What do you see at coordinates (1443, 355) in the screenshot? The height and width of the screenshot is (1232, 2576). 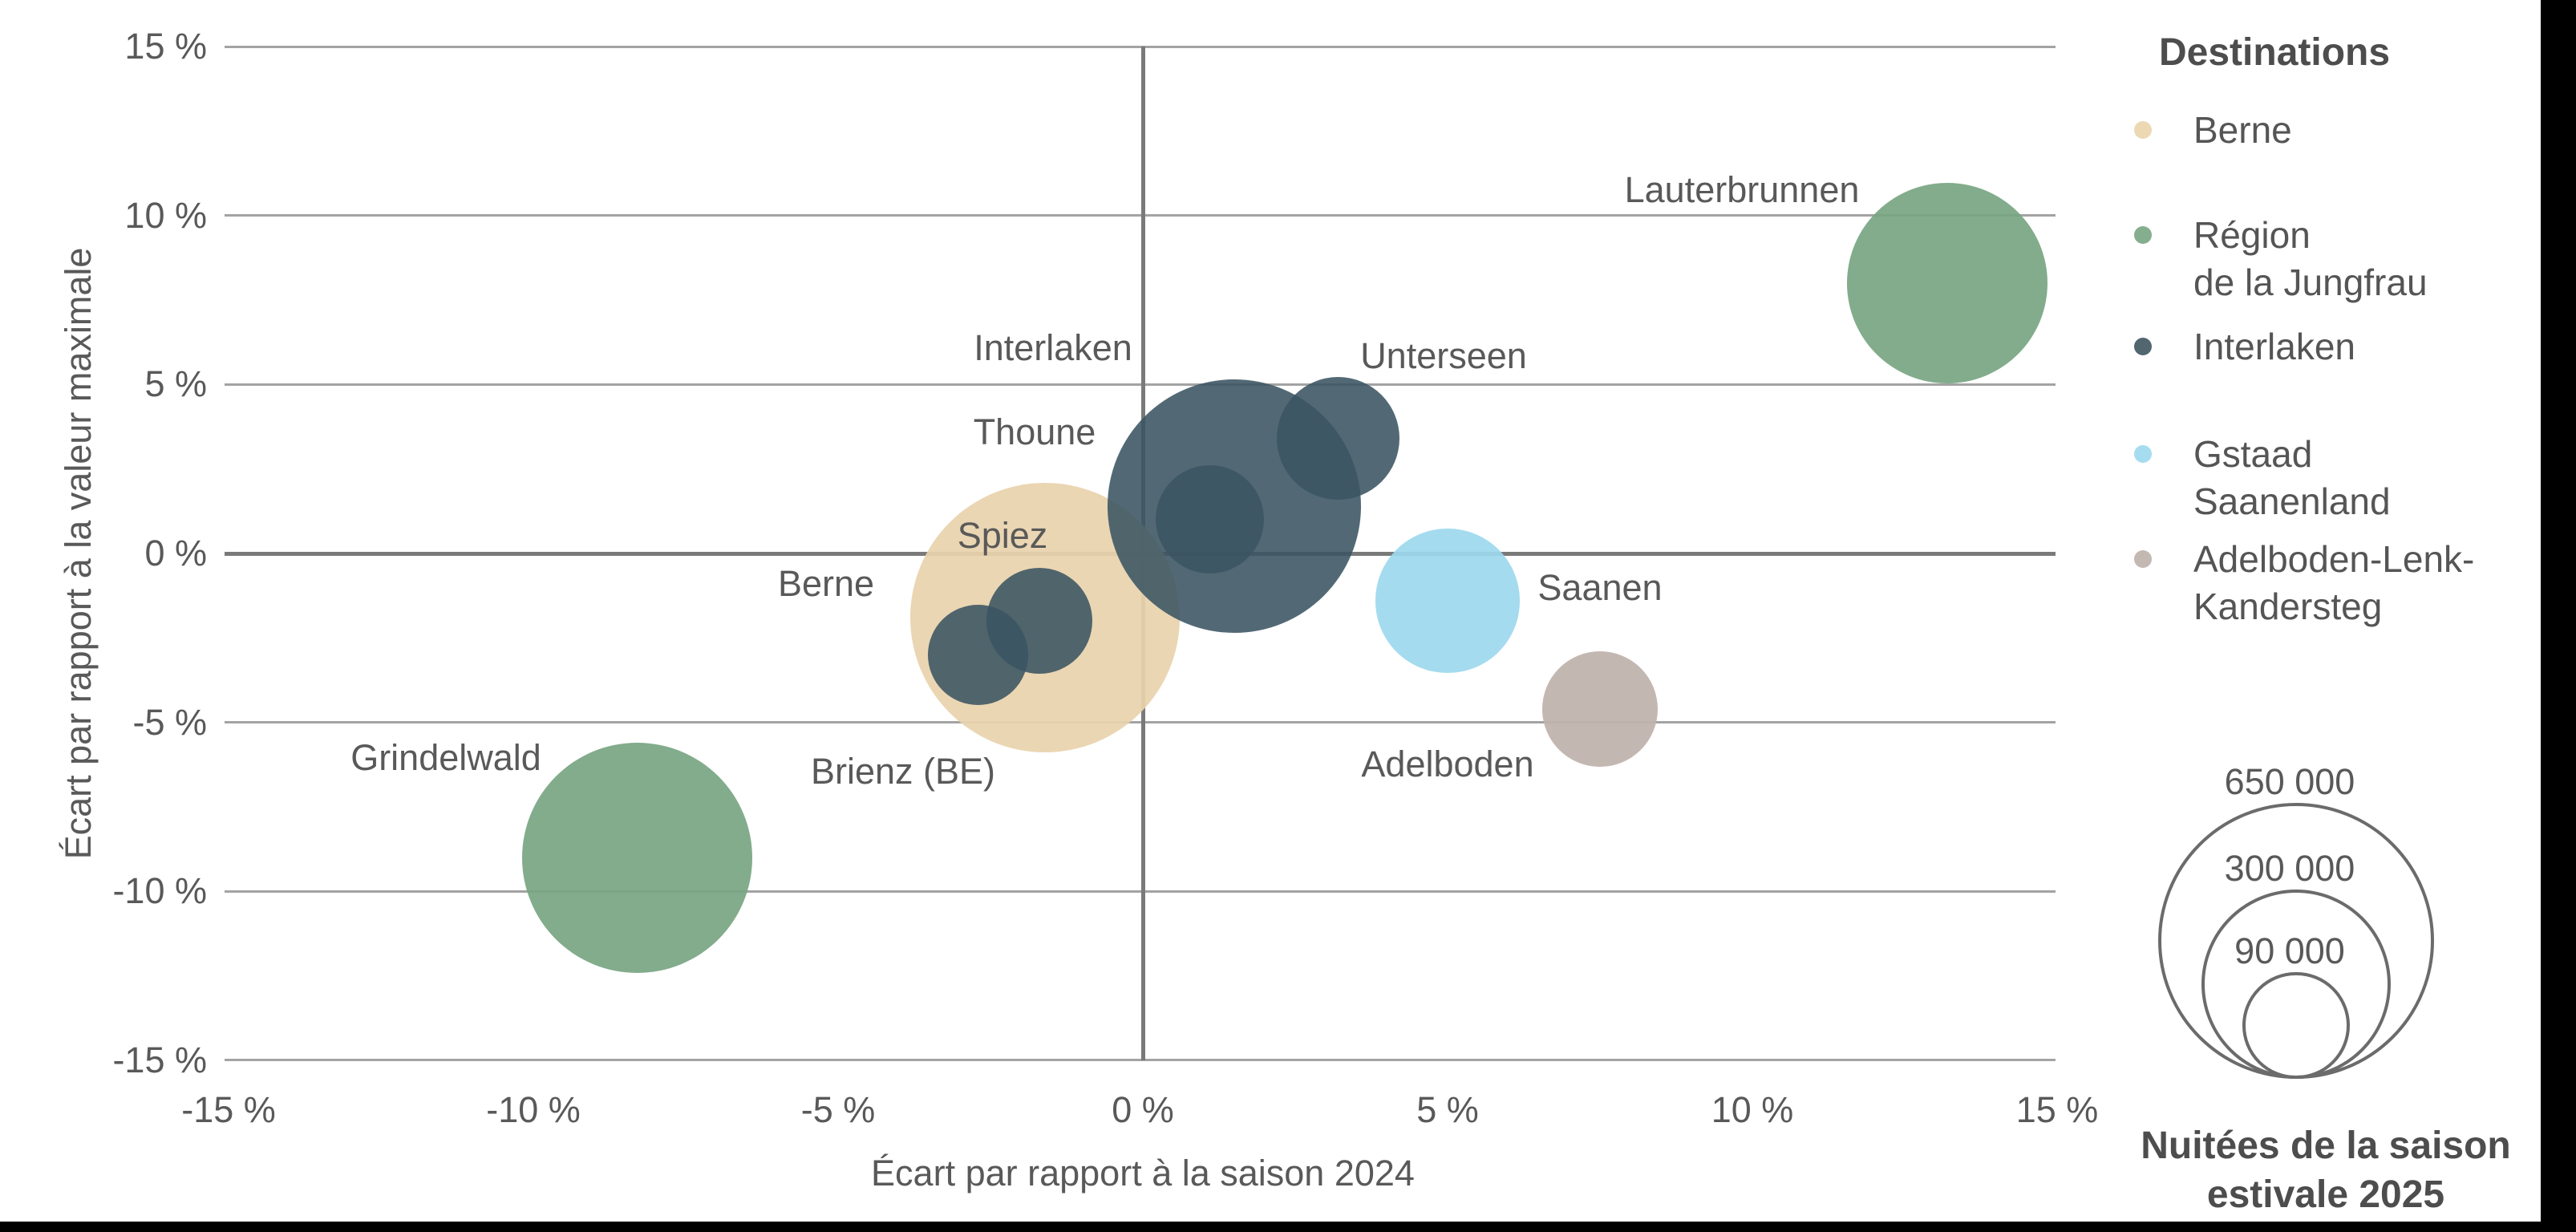 I see `bubble-label-unterseen: Unterseen` at bounding box center [1443, 355].